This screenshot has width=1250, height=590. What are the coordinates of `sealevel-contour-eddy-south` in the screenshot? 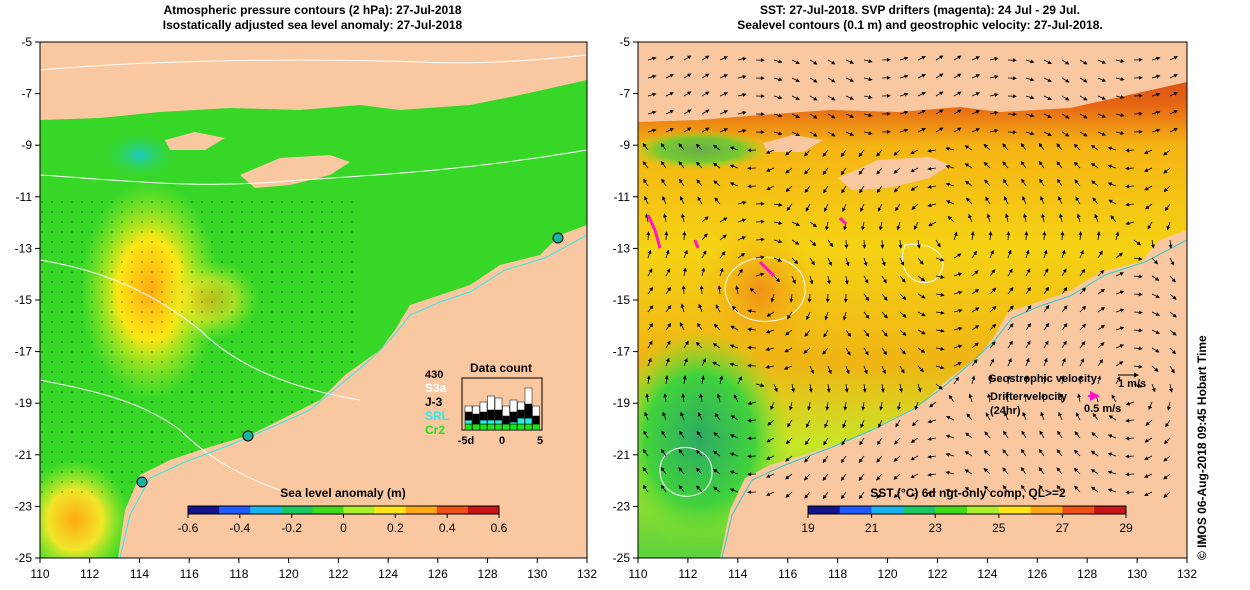 It's located at (686, 472).